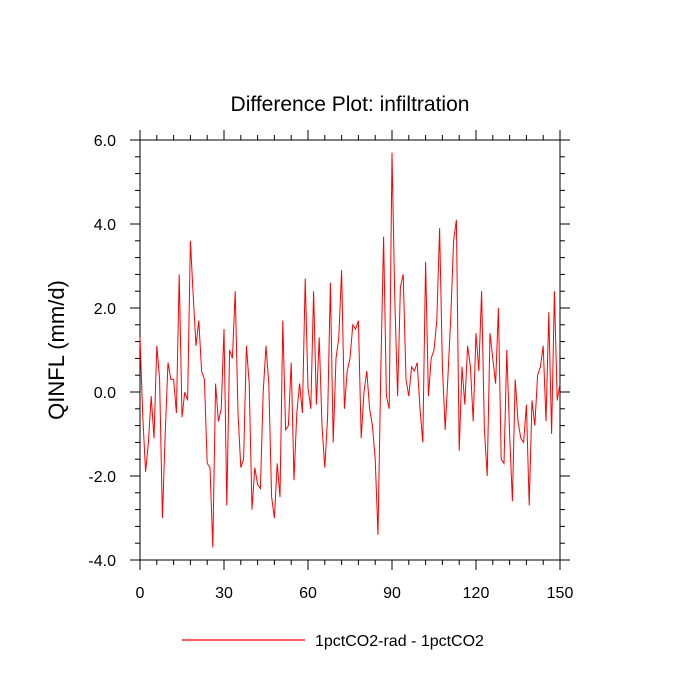  Describe the element at coordinates (140, 593) in the screenshot. I see `x-tick-label: 0` at that location.